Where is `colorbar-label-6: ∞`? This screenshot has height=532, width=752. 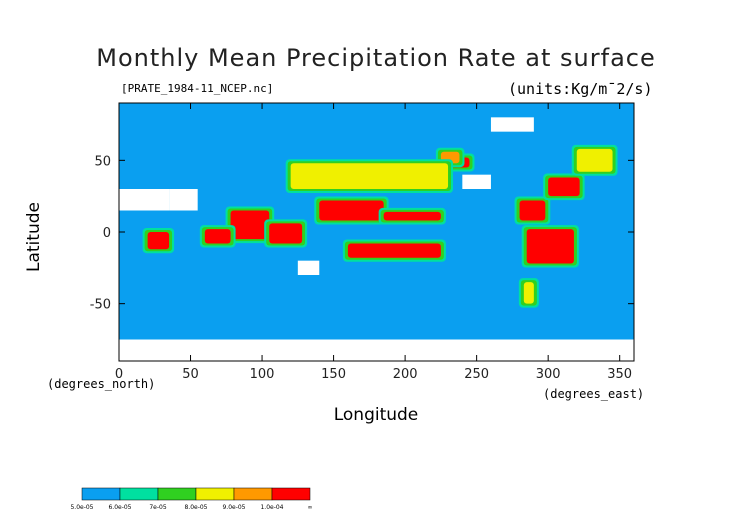
colorbar-label-6: ∞ is located at coordinates (310, 507).